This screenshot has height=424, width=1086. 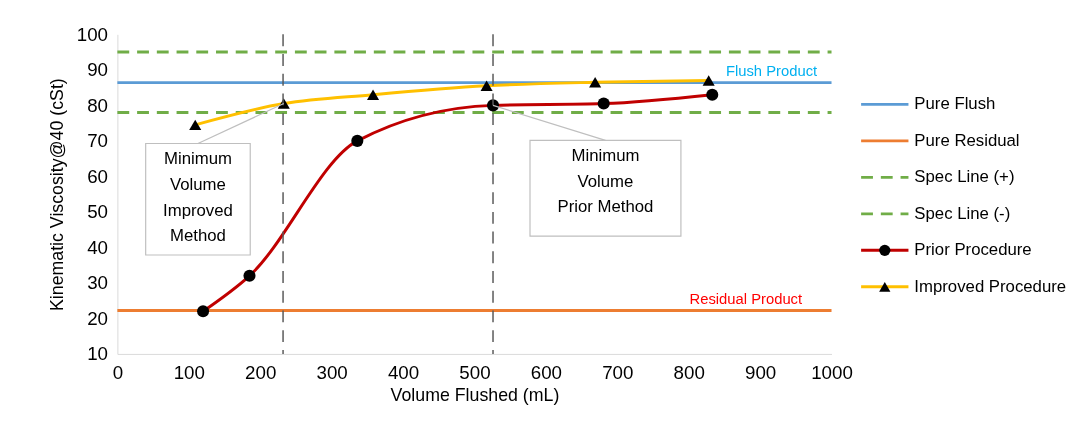 I want to click on x-axis-title: Volume Flushed (mL), so click(x=475, y=394).